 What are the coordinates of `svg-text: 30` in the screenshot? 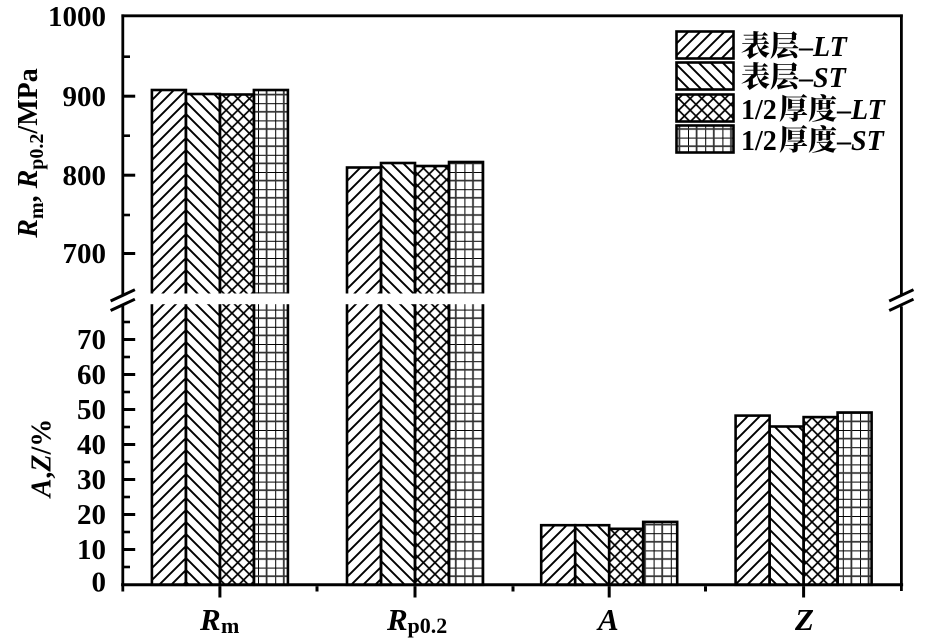 It's located at (91, 480).